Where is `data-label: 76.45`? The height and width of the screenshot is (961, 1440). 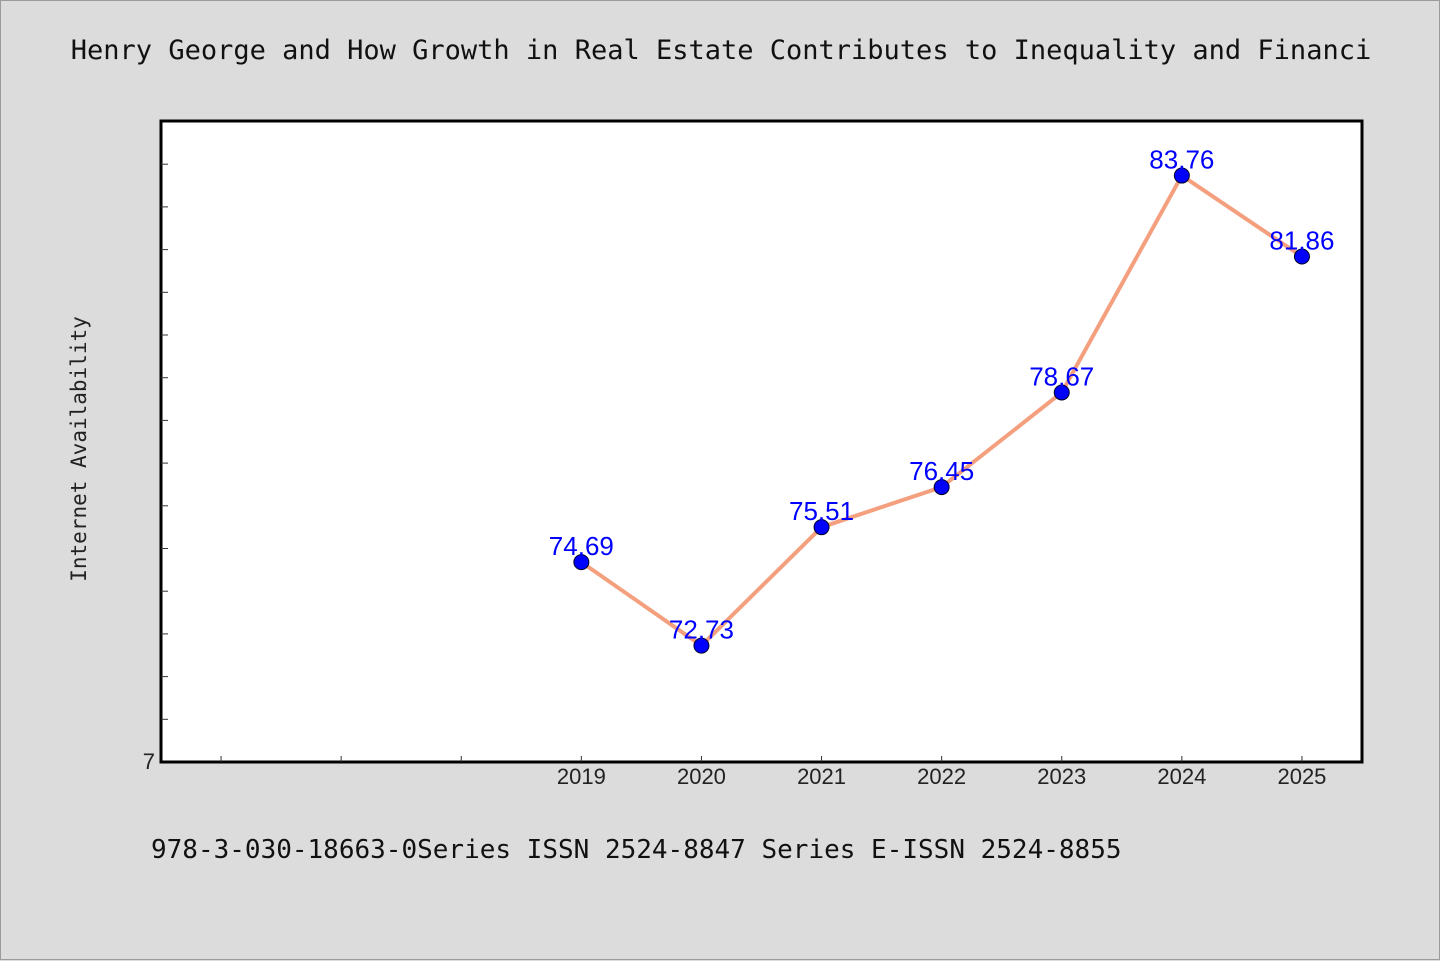 data-label: 76.45 is located at coordinates (941, 471).